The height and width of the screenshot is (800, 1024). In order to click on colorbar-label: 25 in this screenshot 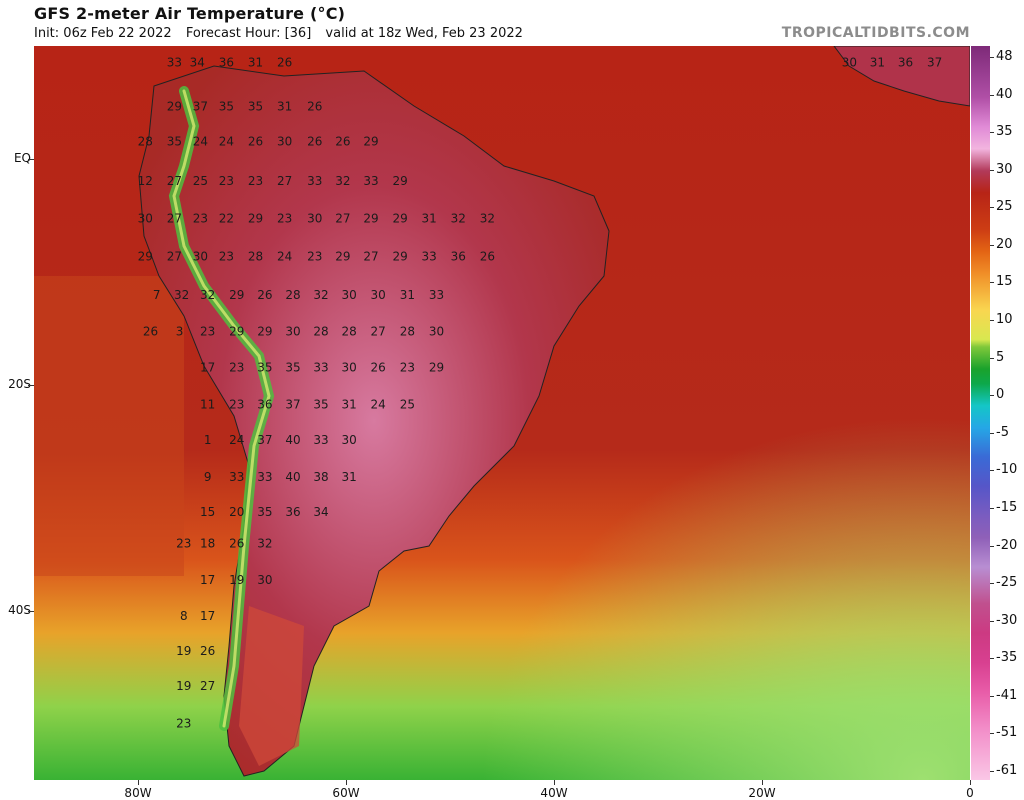, I will do `click(1004, 207)`.